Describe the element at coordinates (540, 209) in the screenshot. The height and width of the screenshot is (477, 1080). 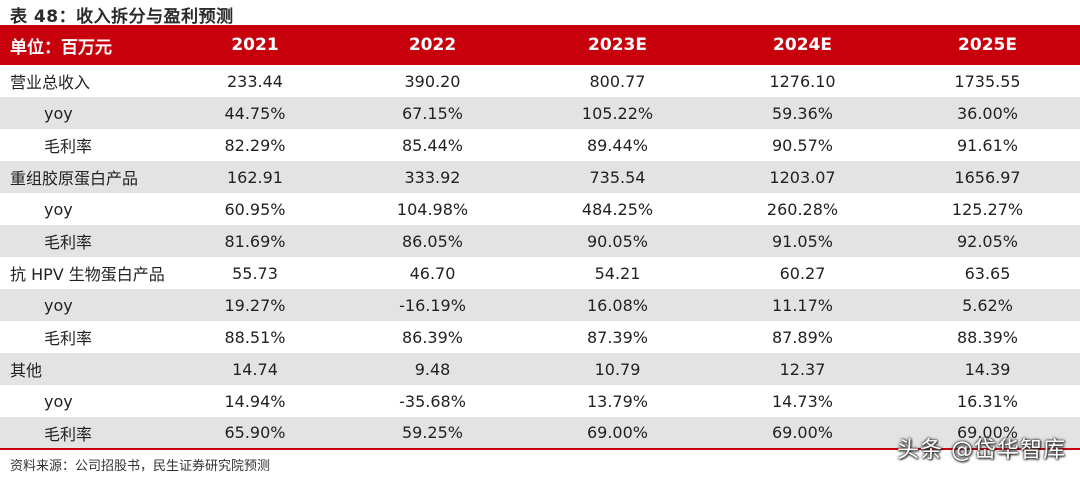
I see `table-row: yoy 60.95% 104.98% 484.25% 260.28% 125.27%` at that location.